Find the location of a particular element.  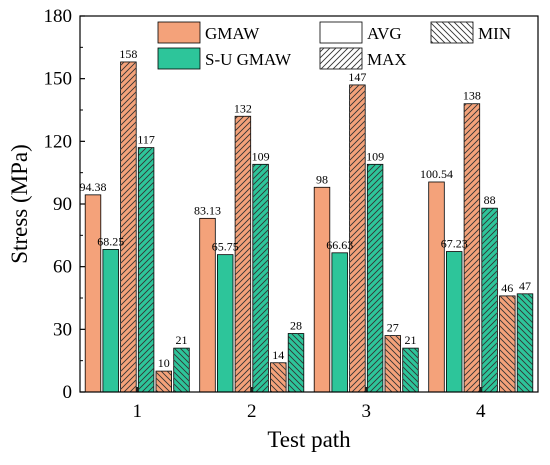

data-label: 46 is located at coordinates (507, 288).